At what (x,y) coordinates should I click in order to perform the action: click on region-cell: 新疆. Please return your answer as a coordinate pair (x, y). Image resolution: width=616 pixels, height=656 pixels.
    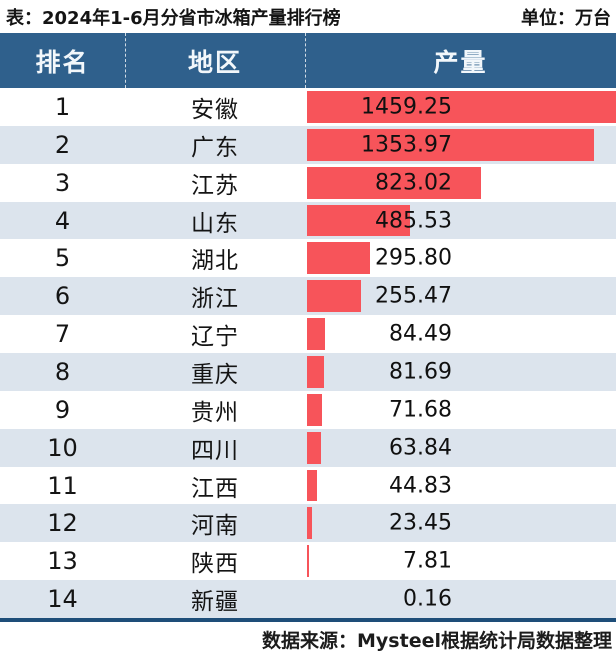
    Looking at the image, I should click on (215, 602).